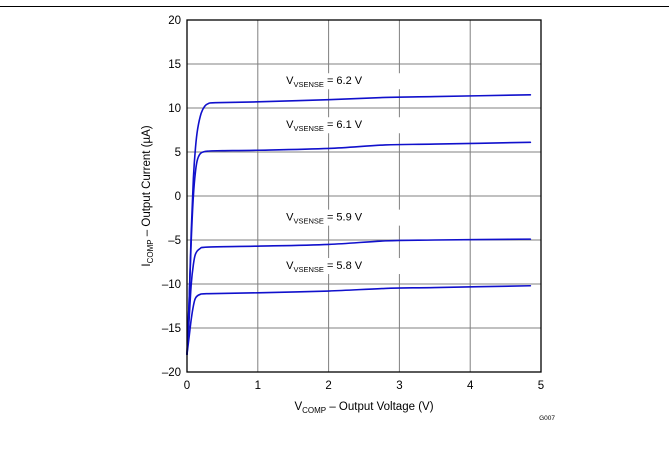 This screenshot has height=454, width=669. What do you see at coordinates (364, 386) in the screenshot?
I see `x-tick-labels: 0 1 2 3 4 5` at bounding box center [364, 386].